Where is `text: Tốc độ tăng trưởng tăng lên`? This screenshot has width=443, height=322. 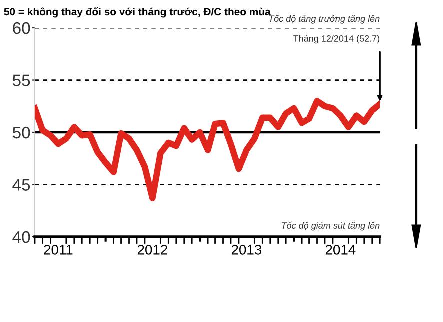 text: Tốc độ tăng trưởng tăng lên is located at coordinates (324, 19).